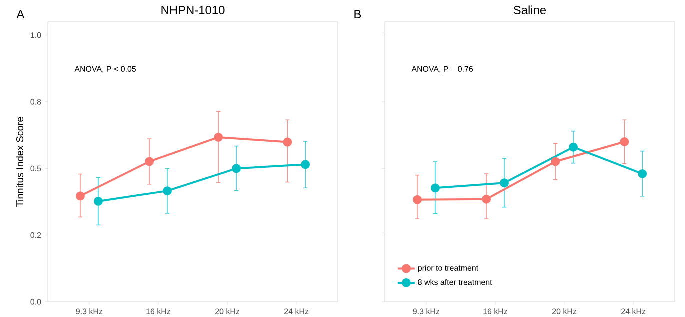 This screenshot has height=317, width=685. I want to click on y-axis-title: Tinnitus Index Score, so click(20, 162).